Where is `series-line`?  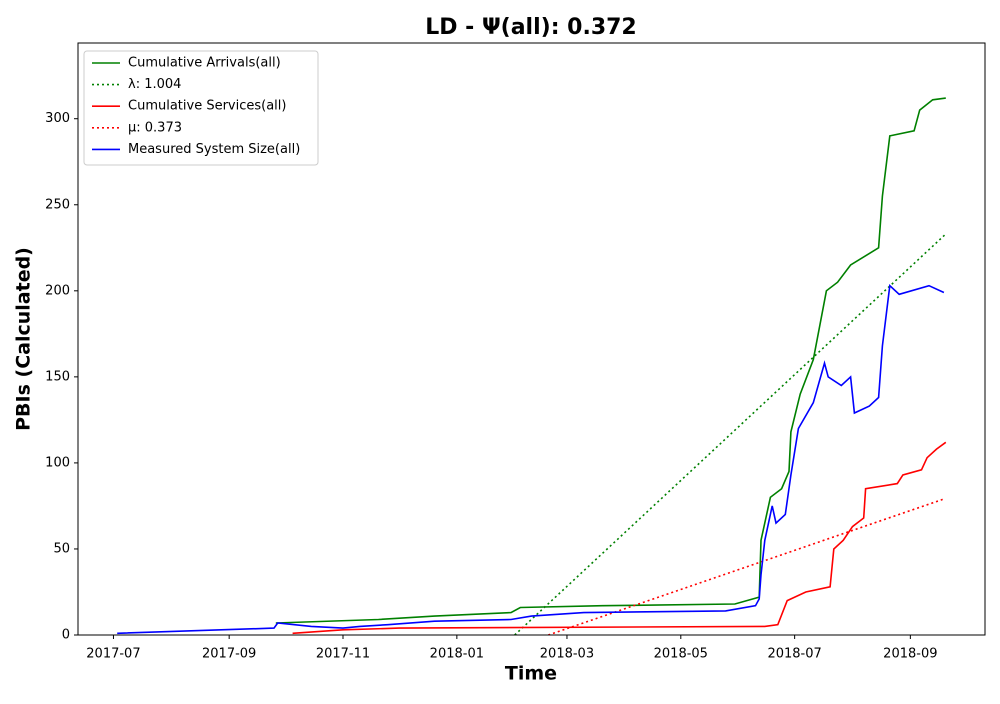 series-line is located at coordinates (746, 566).